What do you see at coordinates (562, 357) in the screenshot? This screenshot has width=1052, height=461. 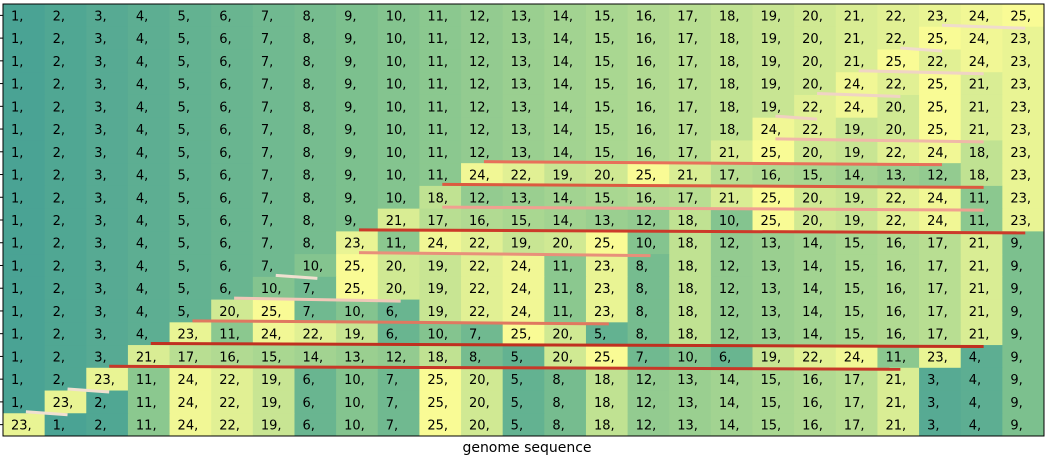 I see `cell-label: 20,` at bounding box center [562, 357].